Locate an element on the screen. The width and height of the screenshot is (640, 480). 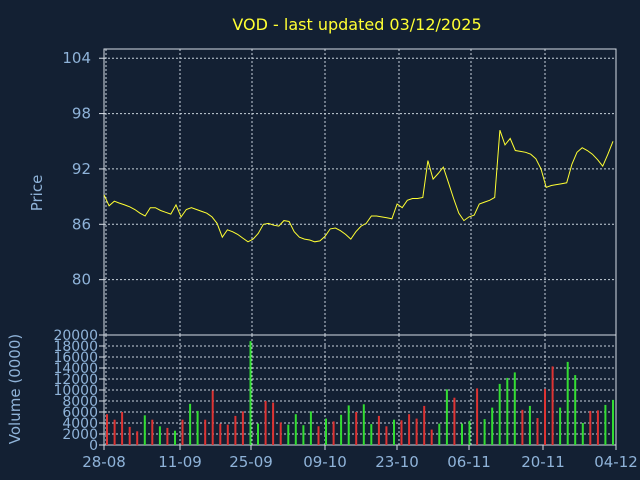
volume-tick-label: 6000 is located at coordinates (80, 413).